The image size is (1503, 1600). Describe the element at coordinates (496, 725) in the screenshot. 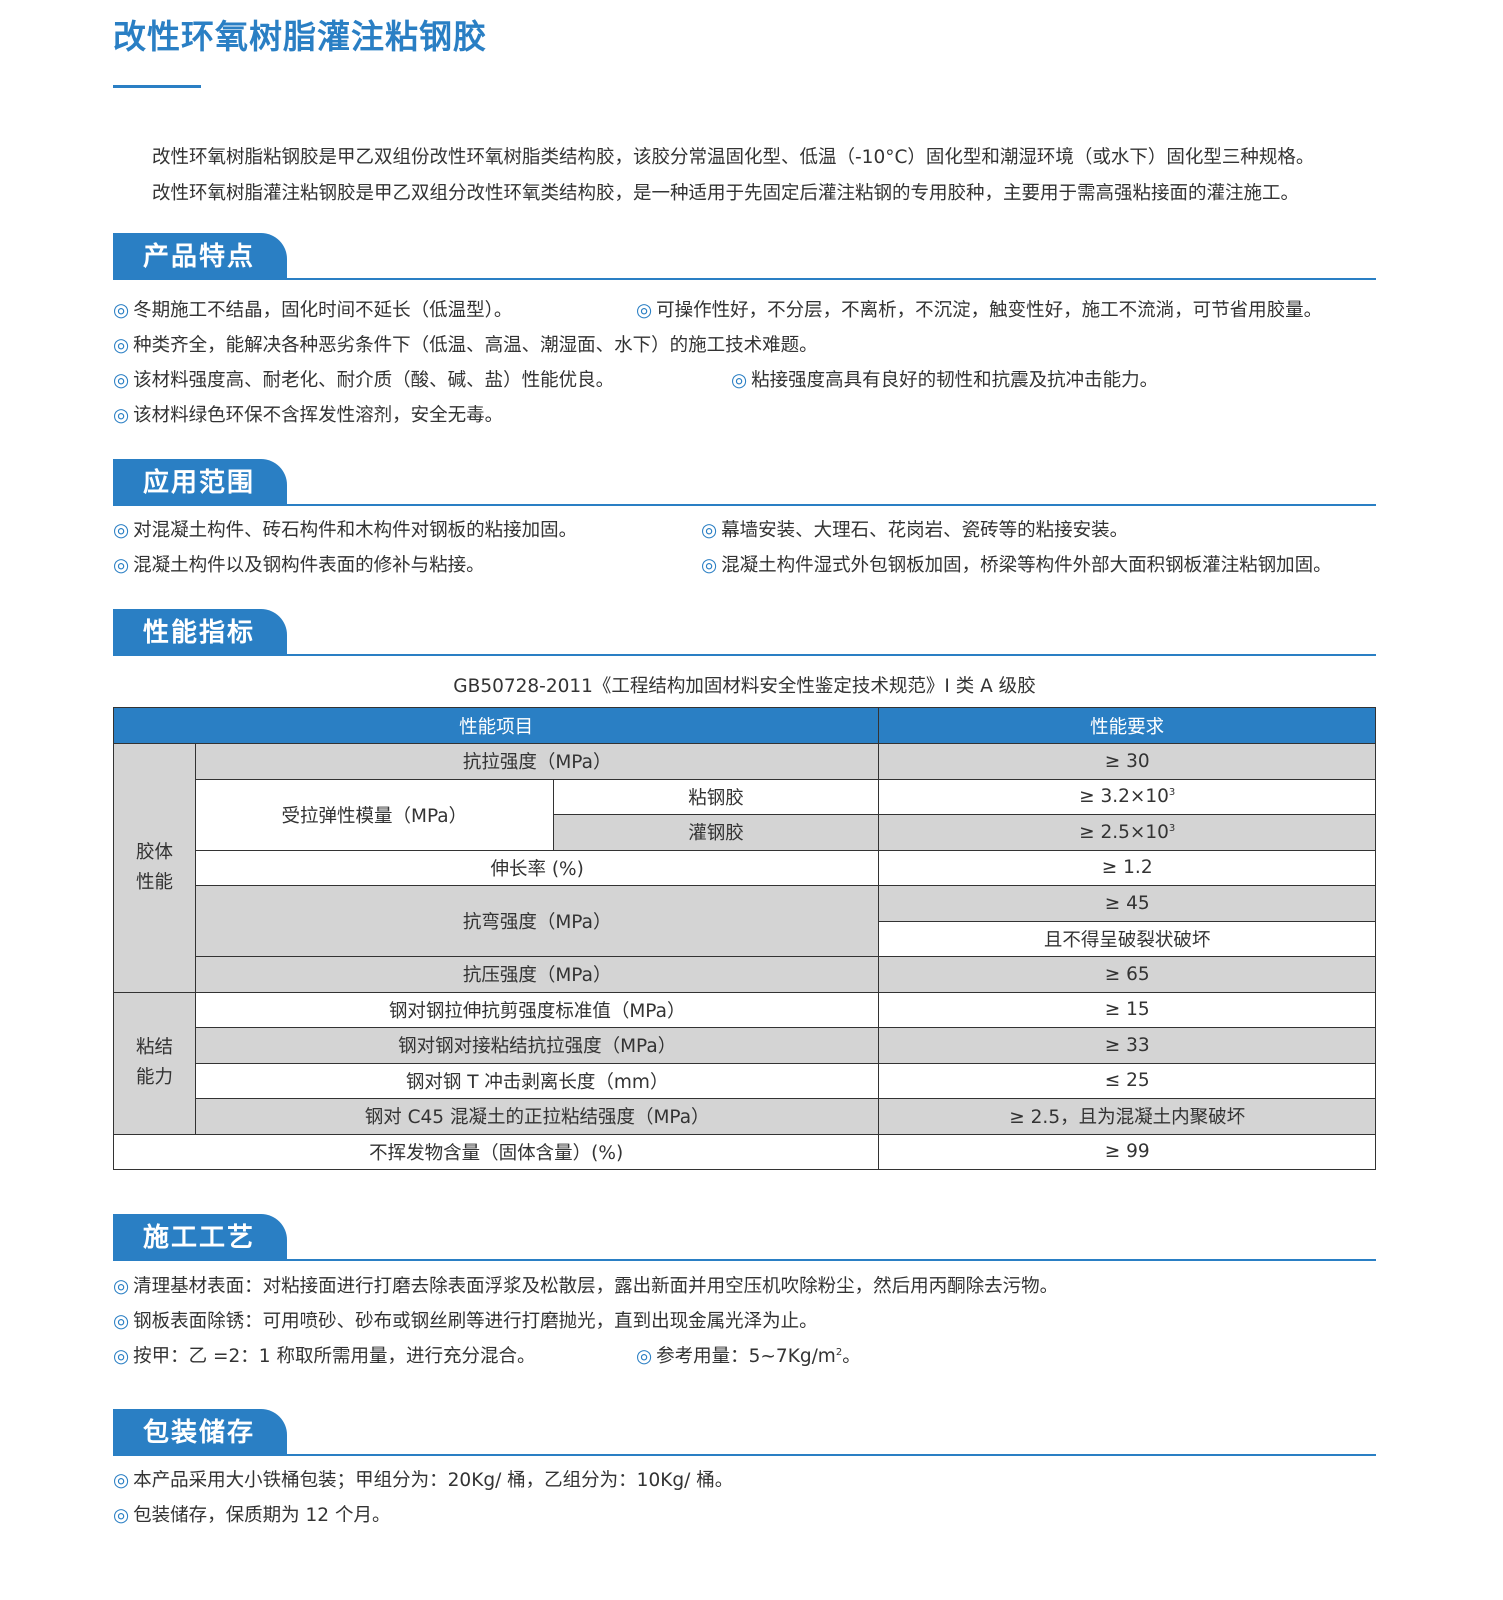

I see `header-cell: 性能项目` at that location.